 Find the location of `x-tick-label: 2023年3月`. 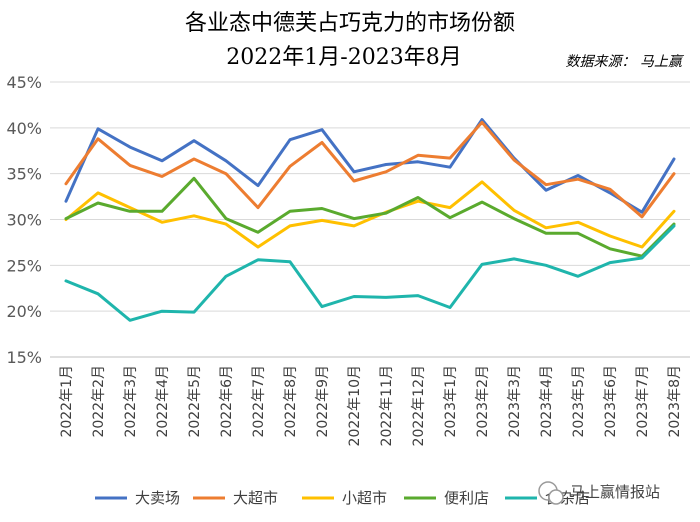

x-tick-label: 2023年3月 is located at coordinates (515, 401).